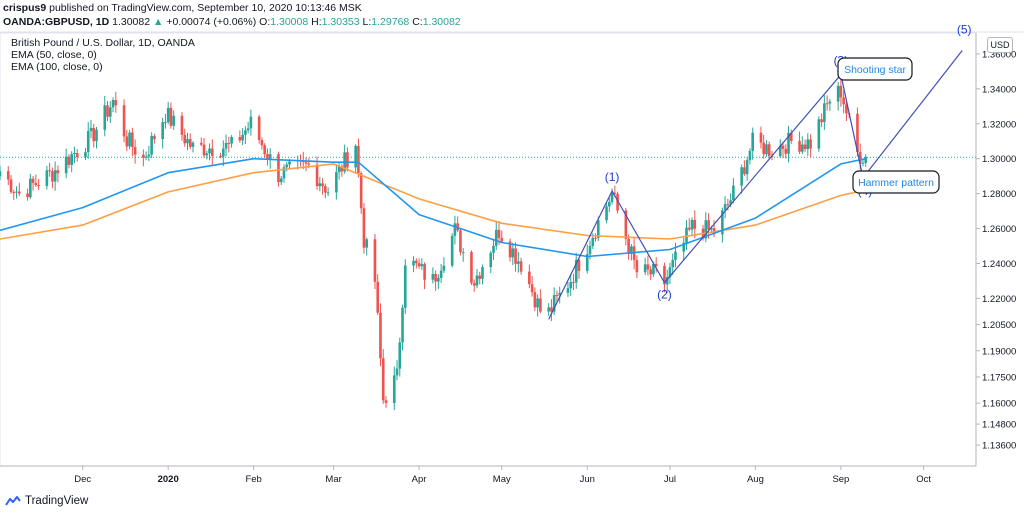  Describe the element at coordinates (923, 479) in the screenshot. I see `x-tick-label: Oct` at that location.